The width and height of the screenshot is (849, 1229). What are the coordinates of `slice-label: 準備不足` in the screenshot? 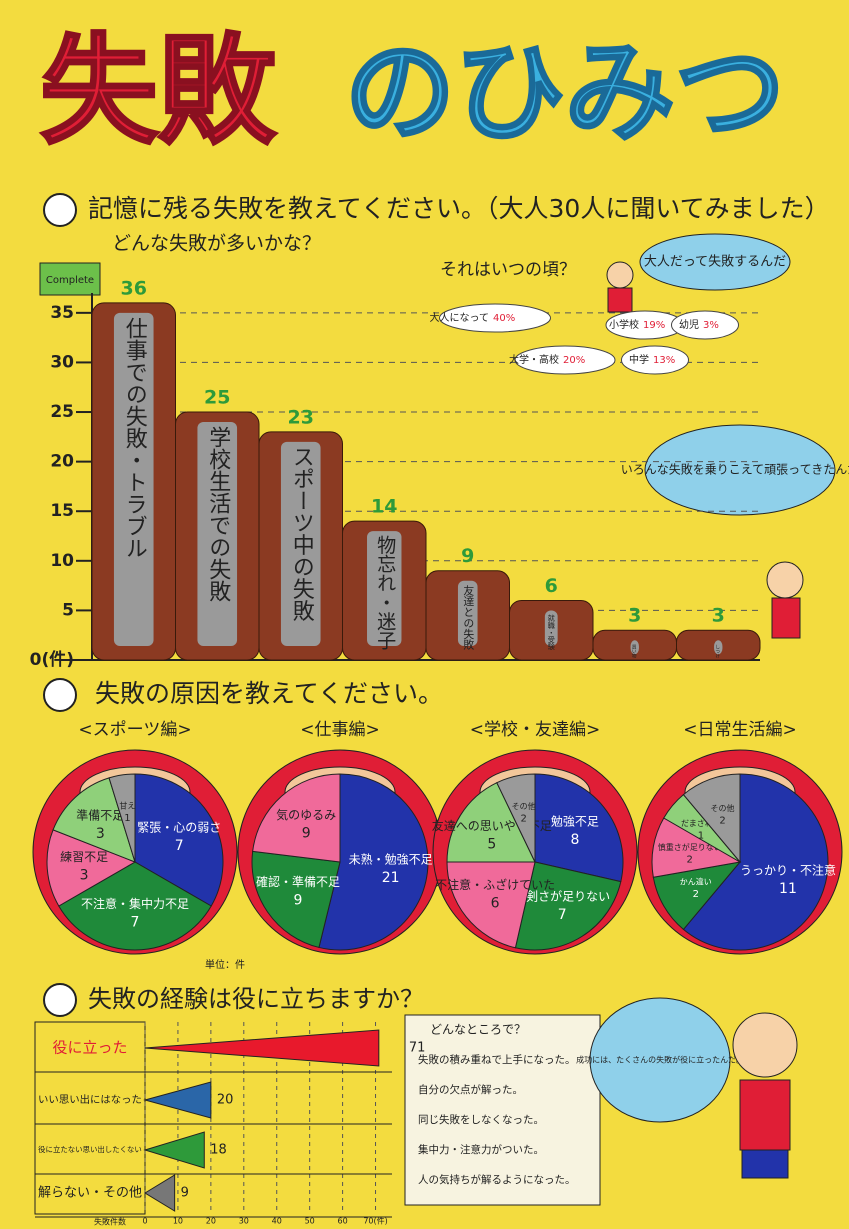 It's located at (100, 815).